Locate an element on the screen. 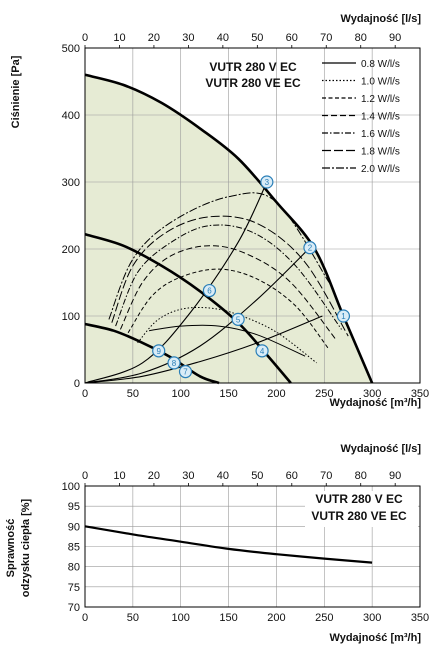 The image size is (433, 650). operating-point-label-5: 5 is located at coordinates (238, 319).